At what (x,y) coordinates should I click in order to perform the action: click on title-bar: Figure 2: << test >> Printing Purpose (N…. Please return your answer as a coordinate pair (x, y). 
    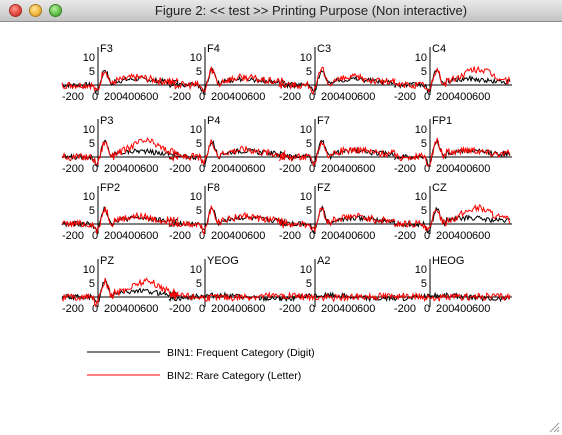
    Looking at the image, I should click on (281, 11).